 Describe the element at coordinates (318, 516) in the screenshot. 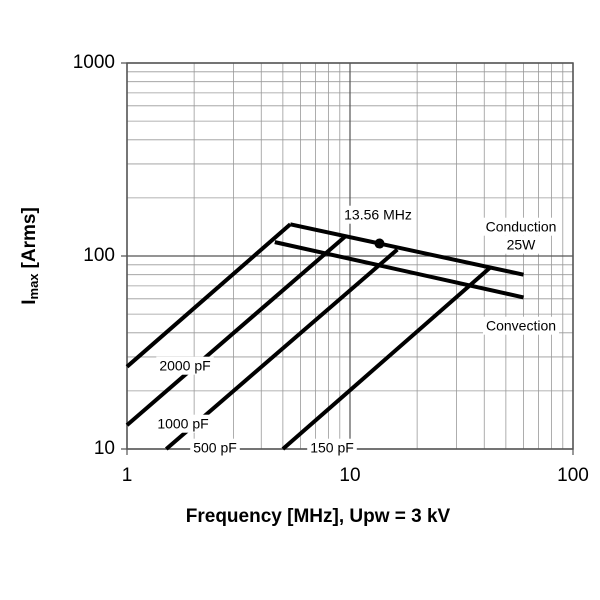

I see `x-axis-title: Frequency [MHz], Upw = 3 kV` at that location.